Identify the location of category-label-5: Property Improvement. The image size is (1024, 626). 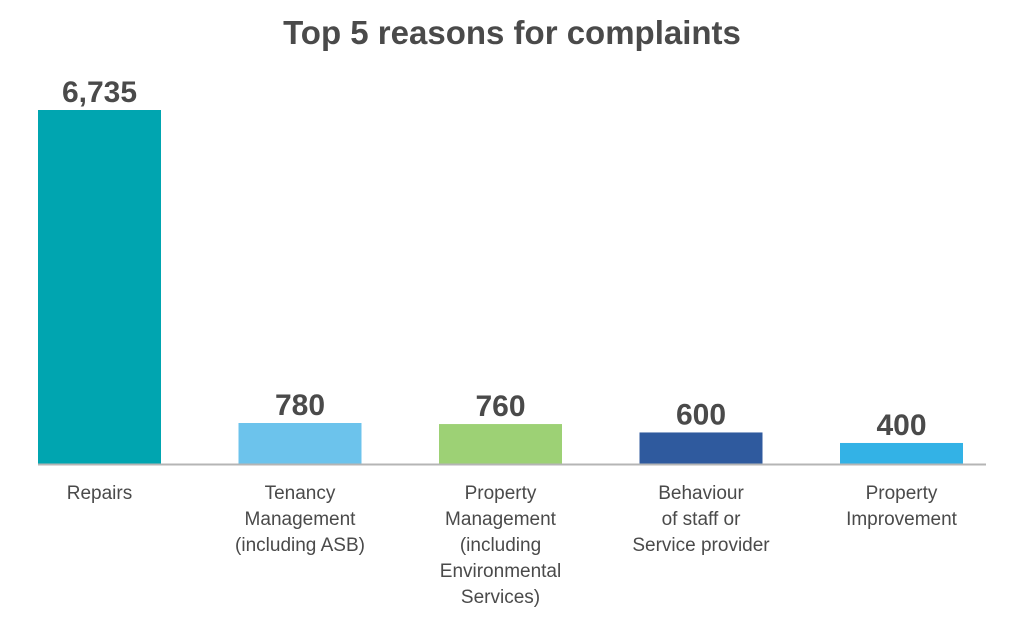
(902, 506).